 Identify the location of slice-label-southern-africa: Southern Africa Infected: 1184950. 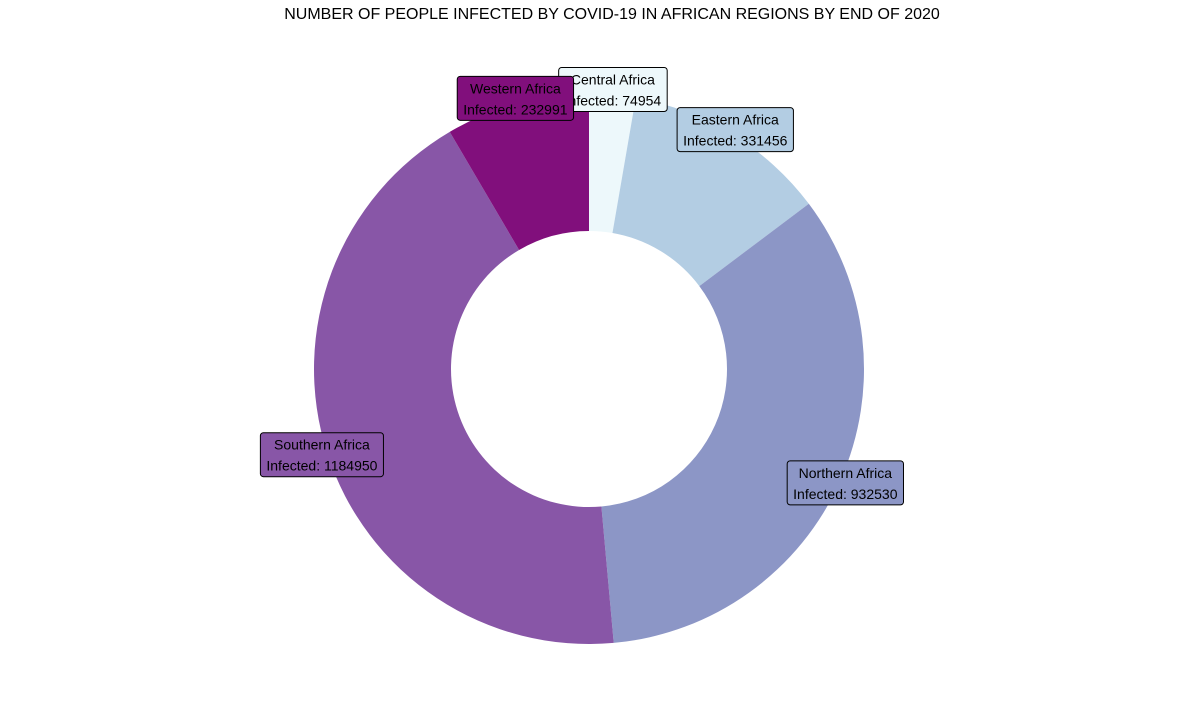
(321, 455).